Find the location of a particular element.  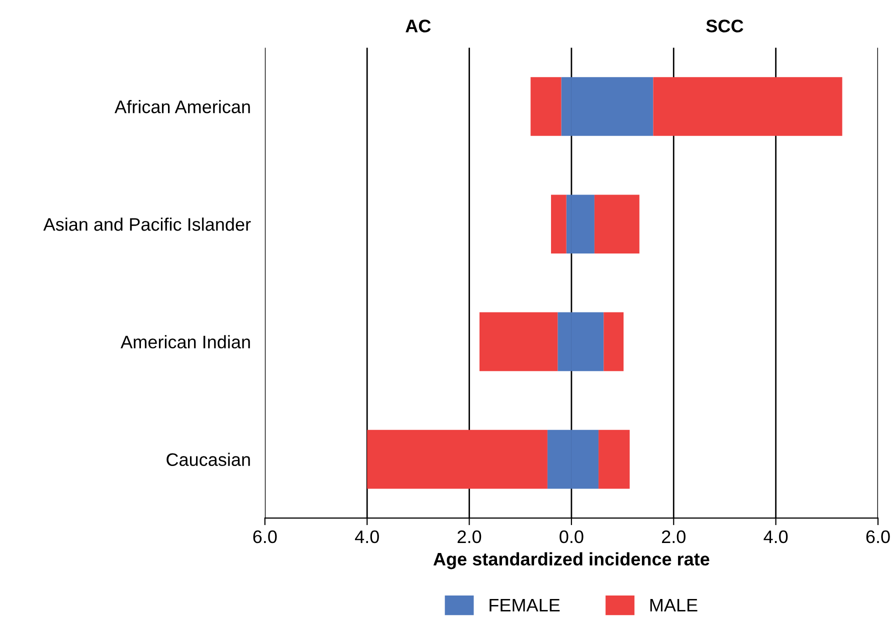

legend-label: FEMALE is located at coordinates (525, 605).